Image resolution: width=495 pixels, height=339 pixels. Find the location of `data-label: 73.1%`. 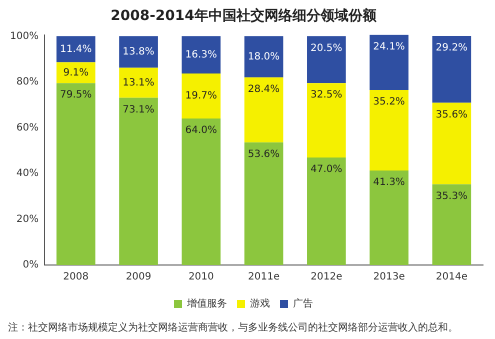

data-label: 73.1% is located at coordinates (138, 110).